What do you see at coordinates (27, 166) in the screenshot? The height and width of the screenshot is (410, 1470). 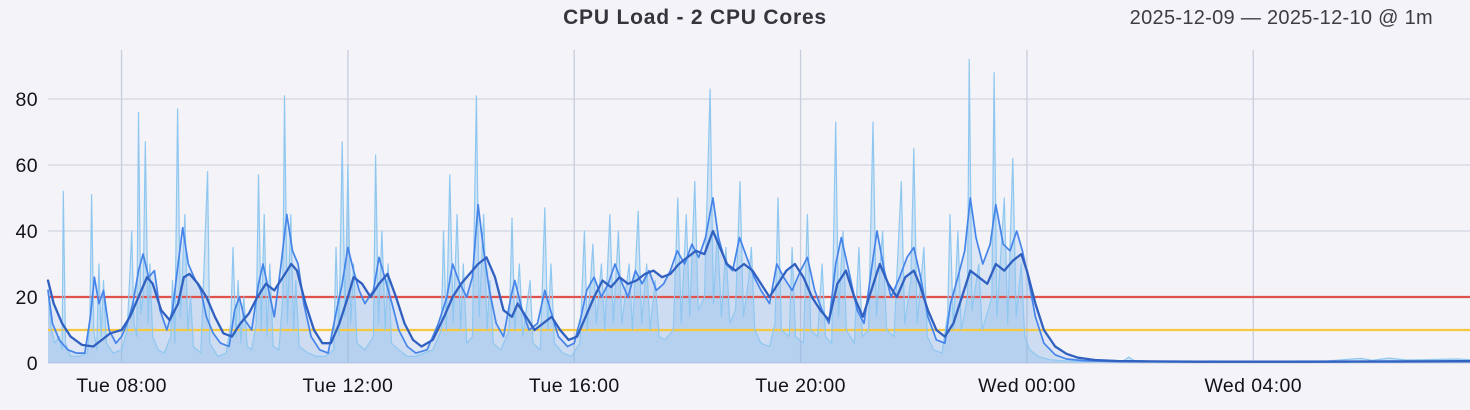 I see `y-tick-label: 60` at bounding box center [27, 166].